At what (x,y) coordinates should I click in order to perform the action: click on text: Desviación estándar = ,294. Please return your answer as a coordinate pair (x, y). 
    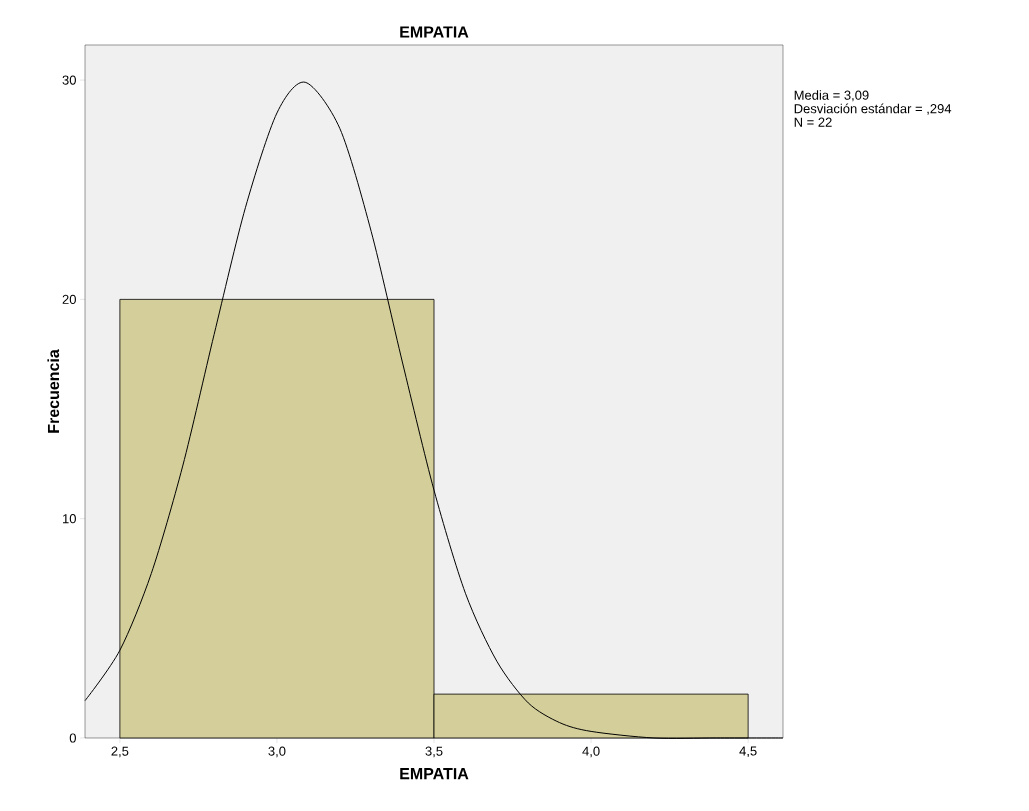
    Looking at the image, I should click on (873, 109).